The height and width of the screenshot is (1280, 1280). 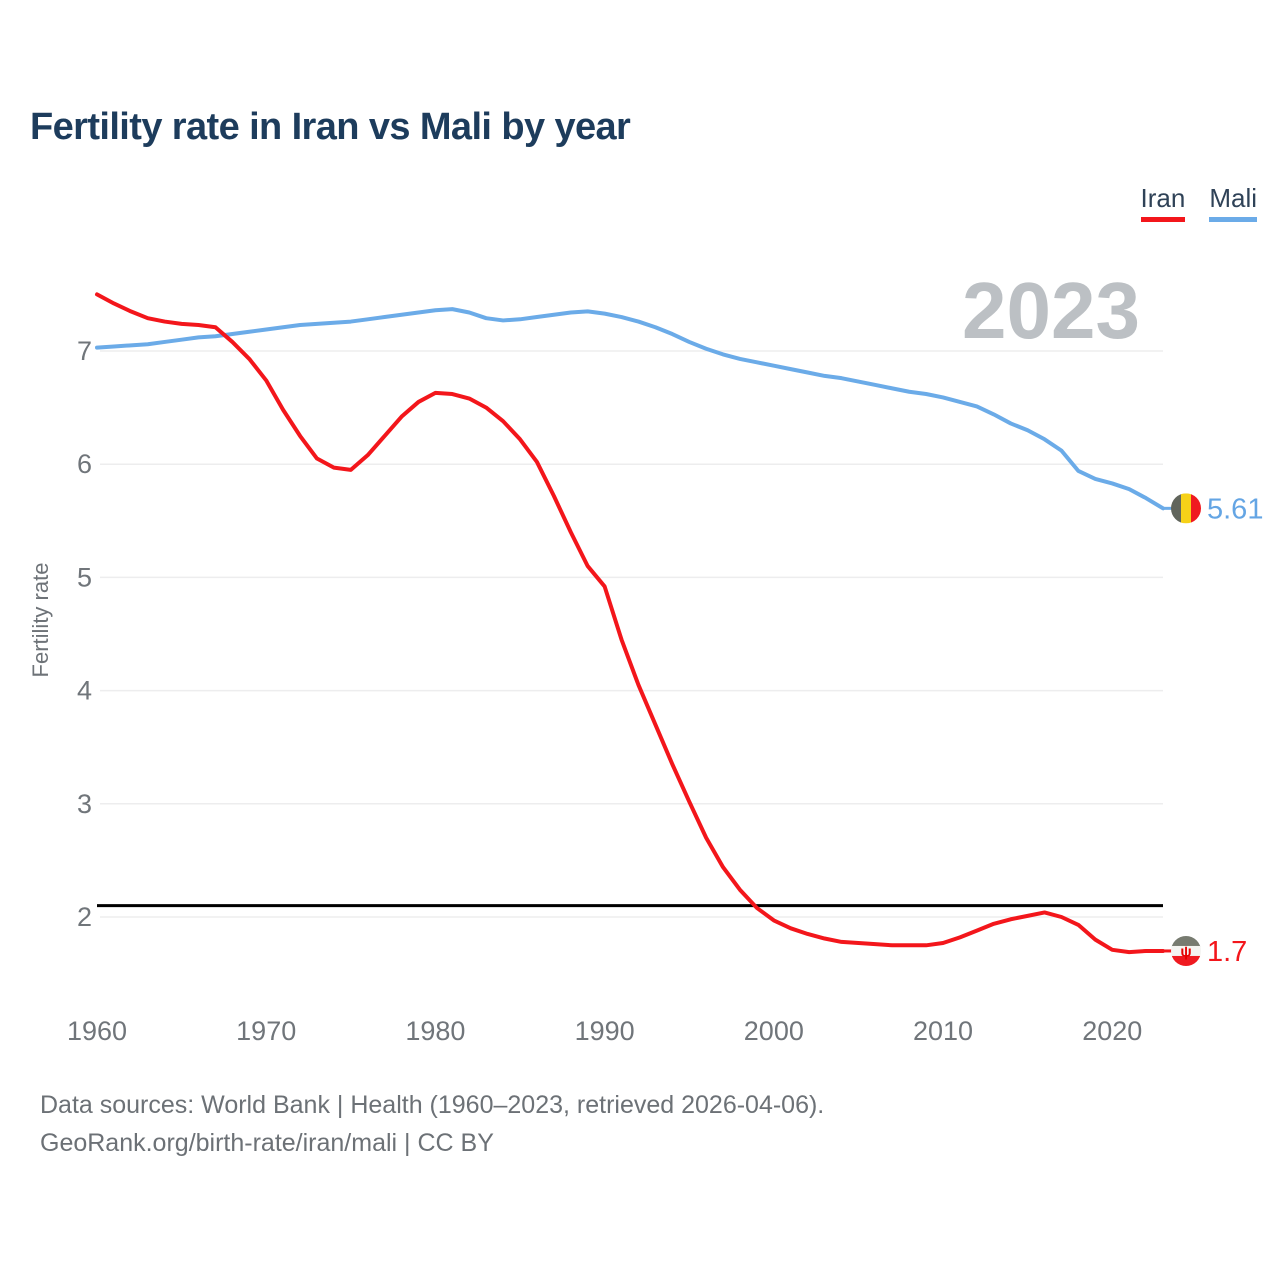 I want to click on legend-label-iran: Iran, so click(x=1163, y=198).